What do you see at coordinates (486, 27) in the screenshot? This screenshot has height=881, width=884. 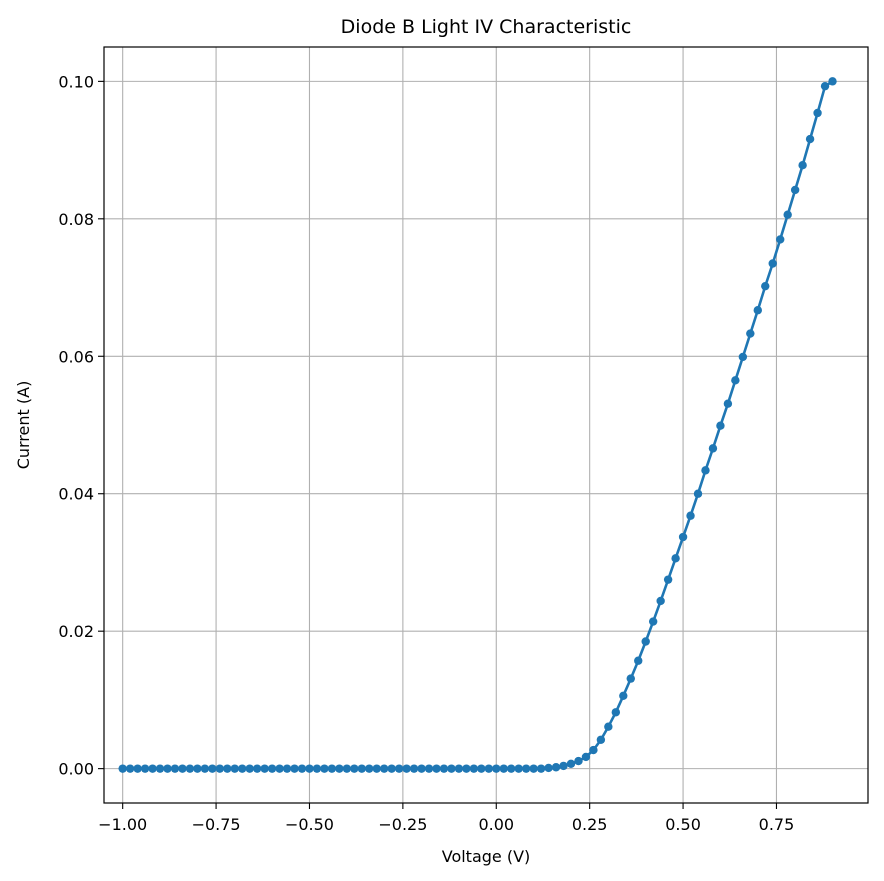 I see `chart-title: Diode B Light IV Characteristic` at bounding box center [486, 27].